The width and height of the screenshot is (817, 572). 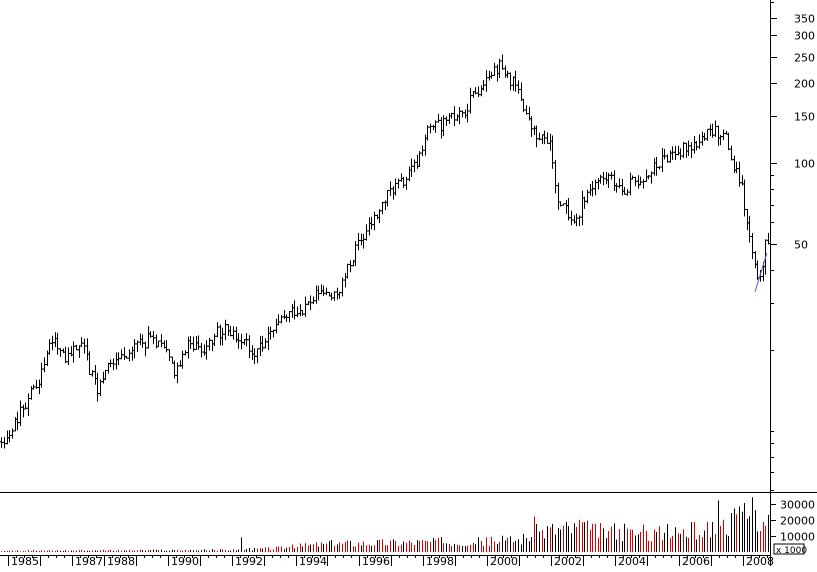 I want to click on volume-panel, so click(x=385, y=524).